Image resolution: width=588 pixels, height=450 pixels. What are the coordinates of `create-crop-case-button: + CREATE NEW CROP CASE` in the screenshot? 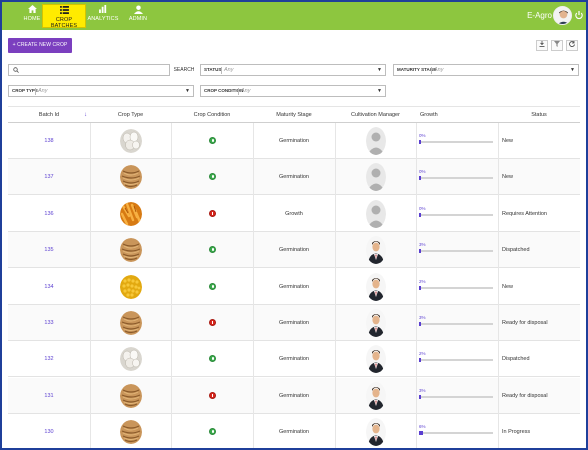 It's located at (40, 50).